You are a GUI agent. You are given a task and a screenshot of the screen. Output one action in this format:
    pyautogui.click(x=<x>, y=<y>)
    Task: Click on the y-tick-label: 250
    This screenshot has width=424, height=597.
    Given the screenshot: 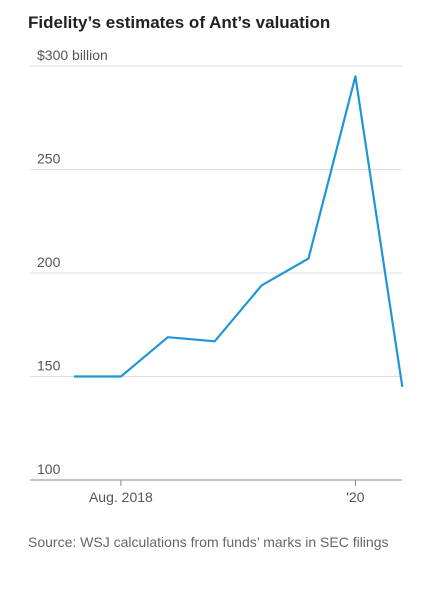 What is the action you would take?
    pyautogui.click(x=49, y=159)
    